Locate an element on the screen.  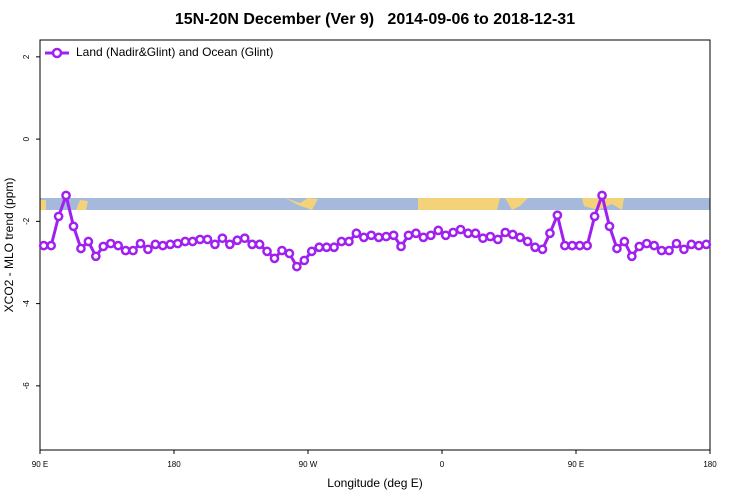
legend: Land (Nadir&Glint) and Ocean (Glint) is located at coordinates (159, 52).